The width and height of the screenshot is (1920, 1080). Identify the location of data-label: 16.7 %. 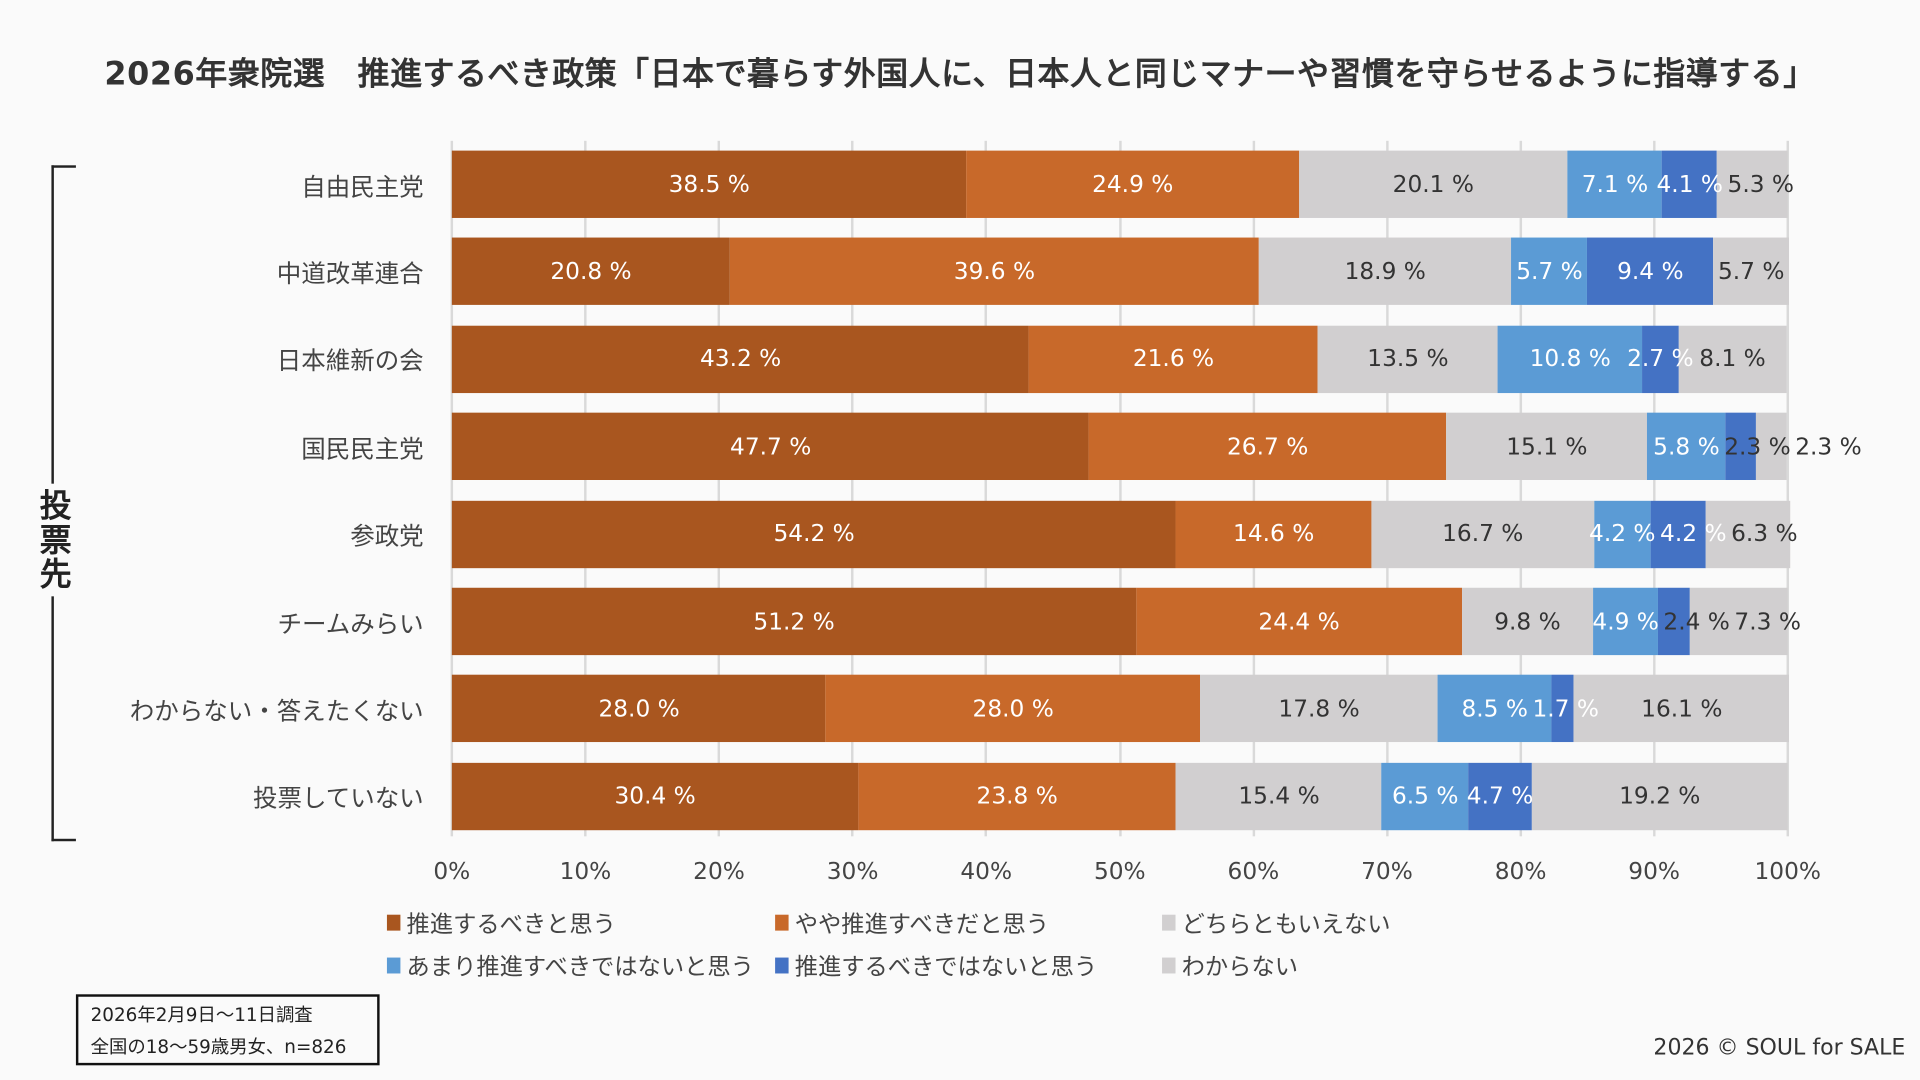
(1483, 534).